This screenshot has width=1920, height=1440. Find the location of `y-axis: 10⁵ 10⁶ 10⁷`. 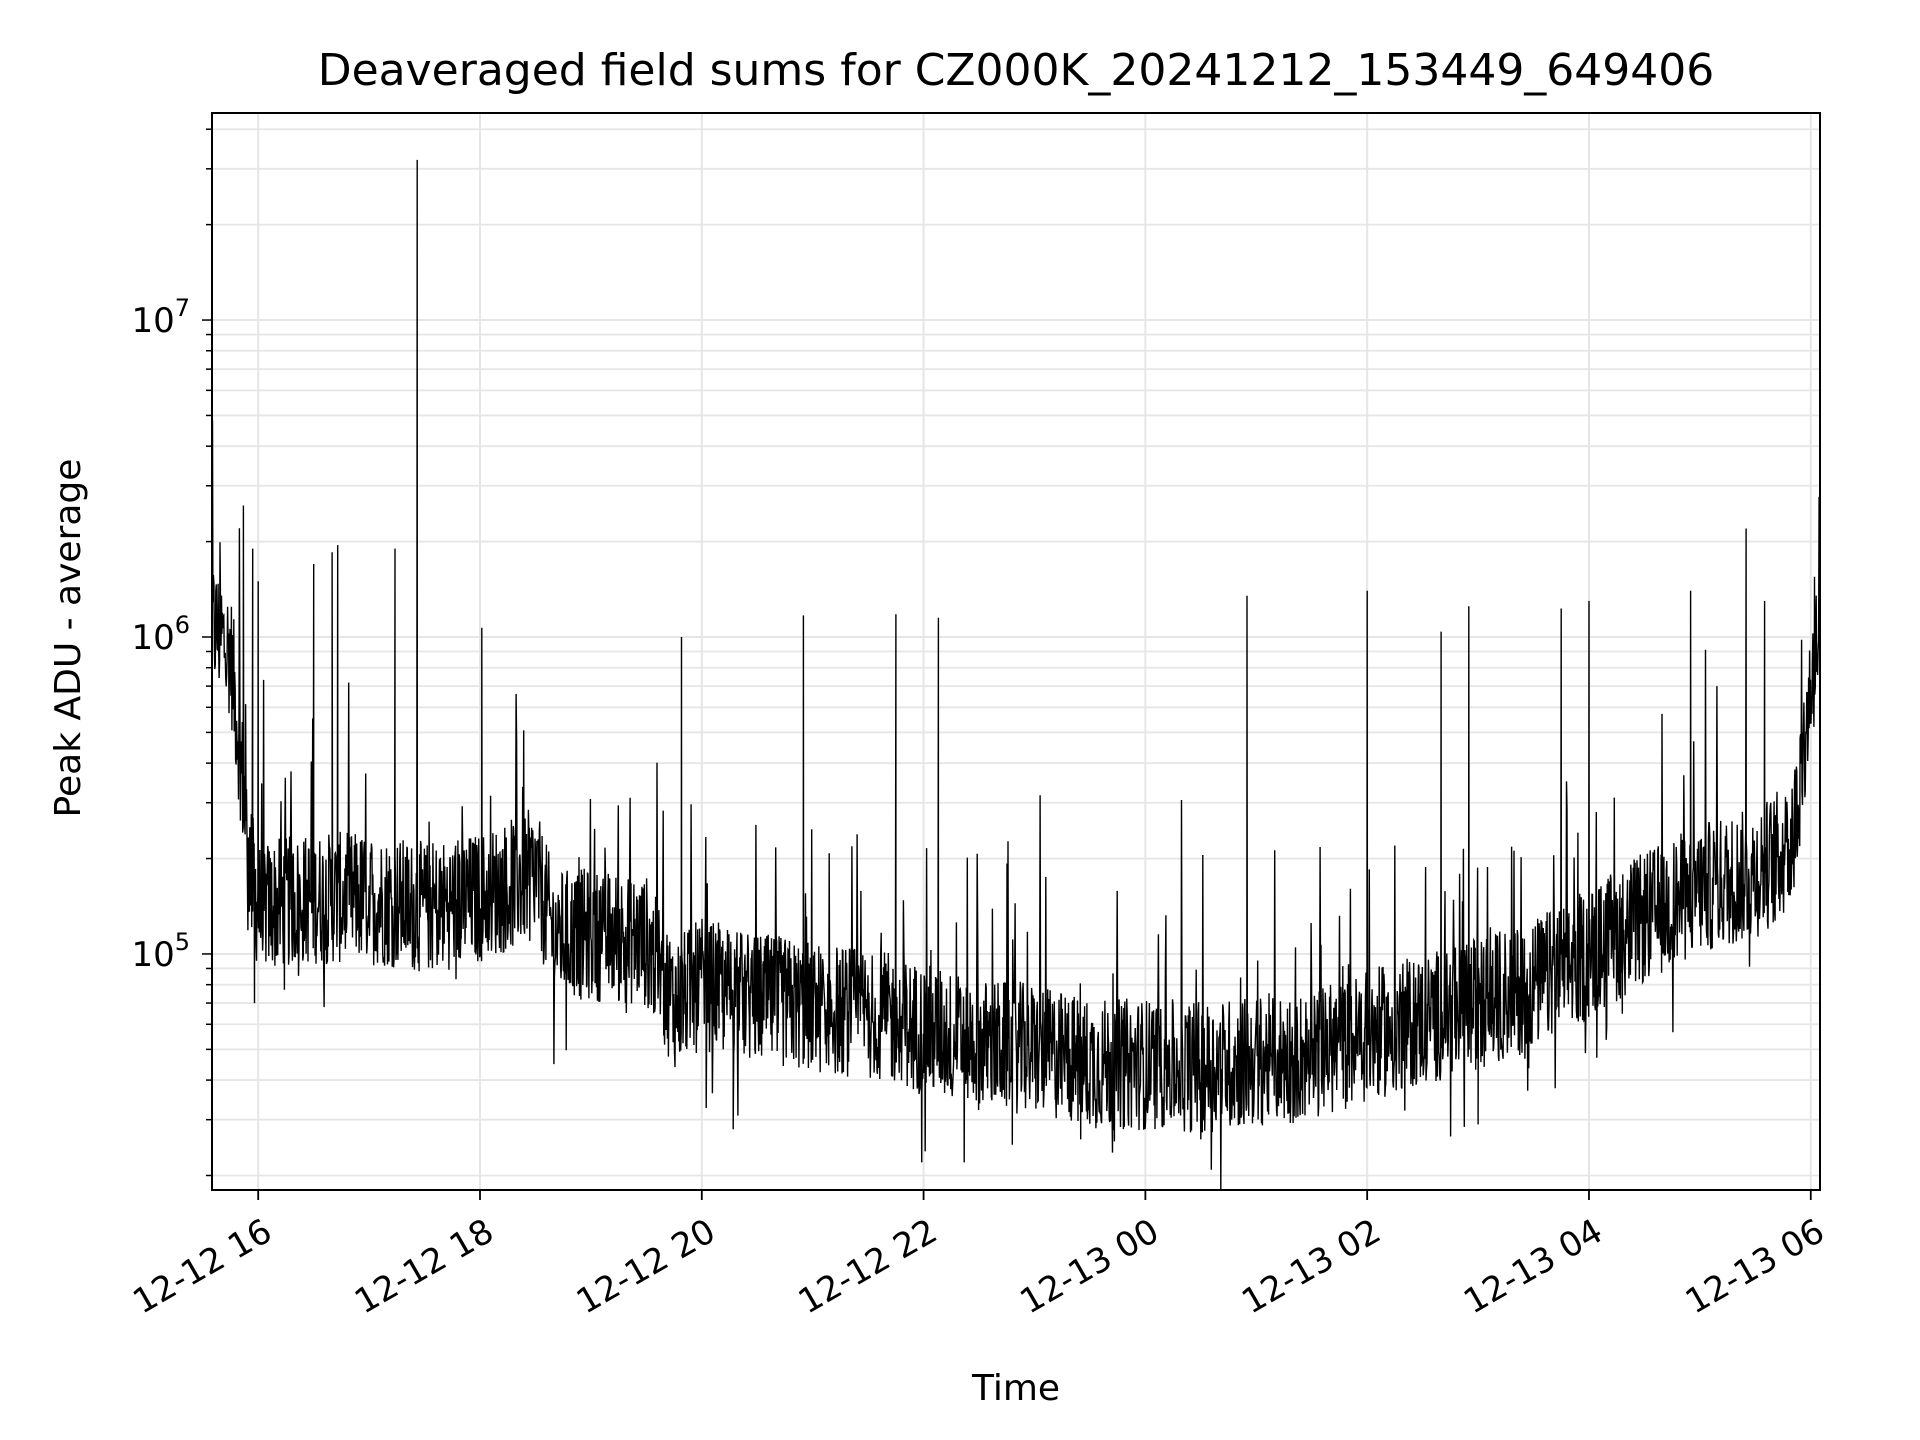

y-axis: 10⁵ 10⁶ 10⁷ is located at coordinates (171, 652).